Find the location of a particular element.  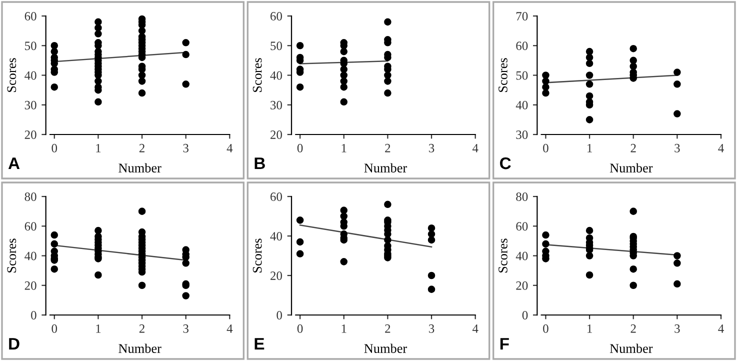

text: B is located at coordinates (259, 164).